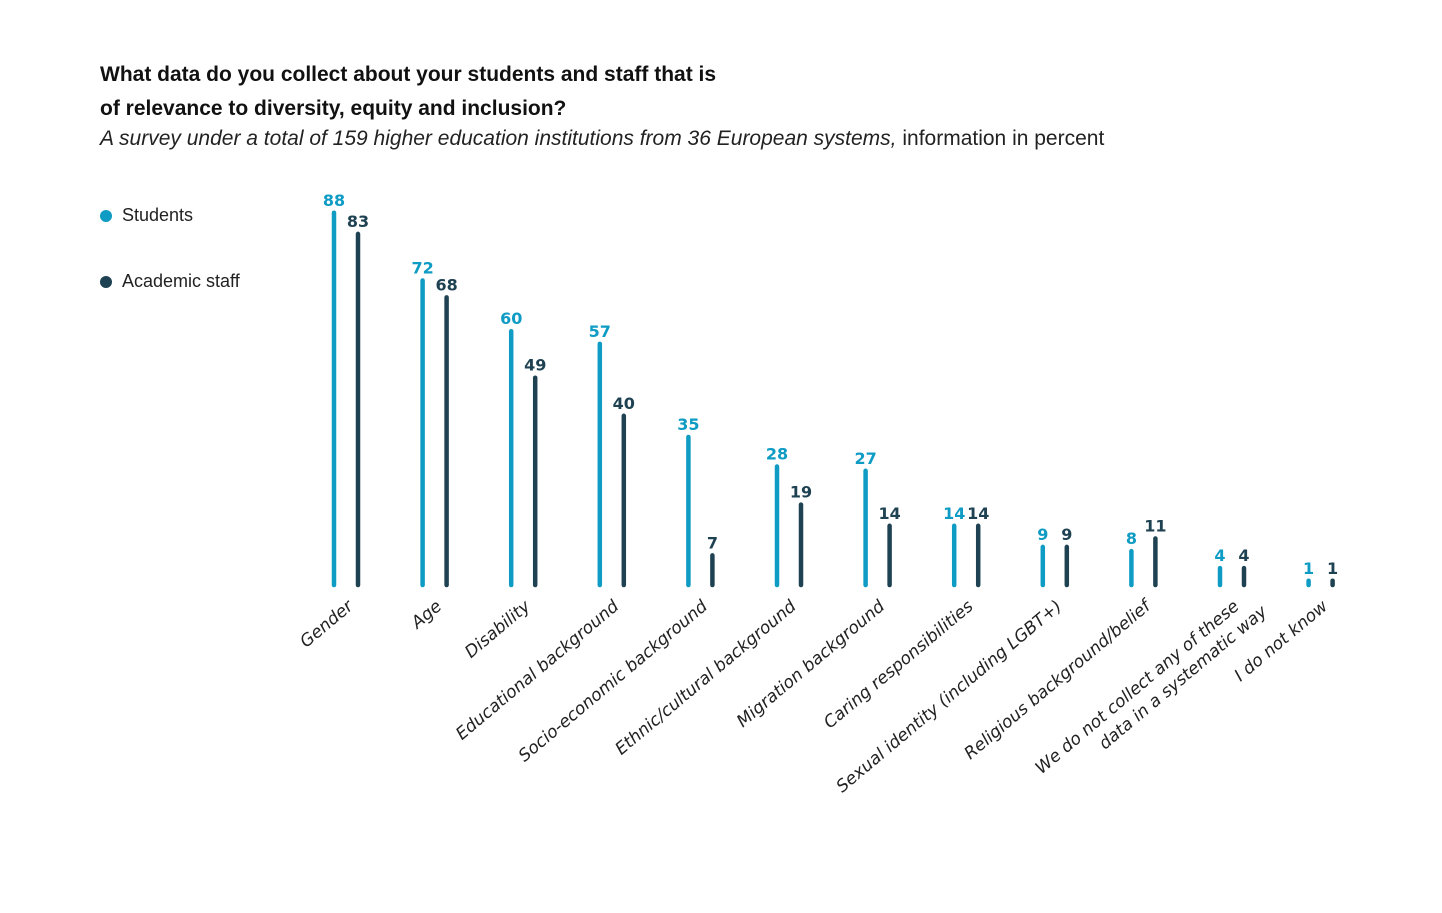  What do you see at coordinates (498, 629) in the screenshot?
I see `category-label: Disability` at bounding box center [498, 629].